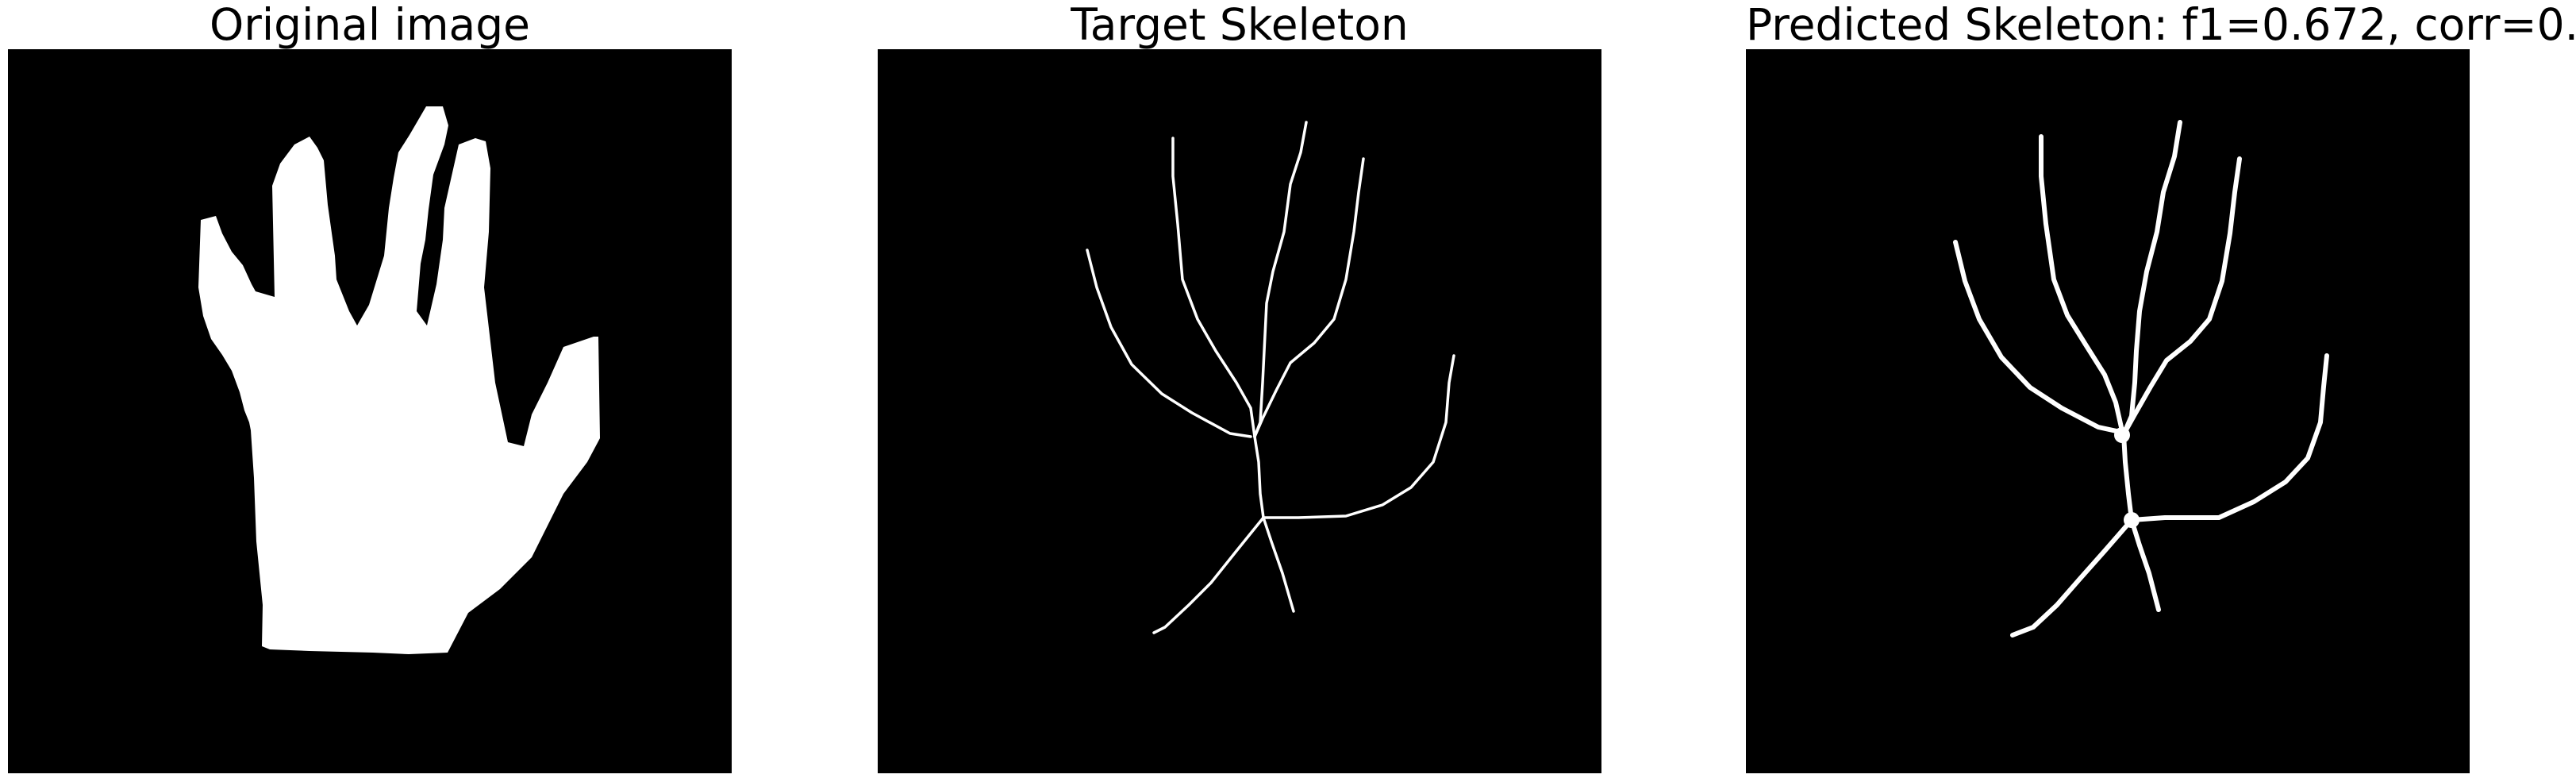 The height and width of the screenshot is (782, 2576). What do you see at coordinates (2122, 435) in the screenshot?
I see `predicted-junction-upper` at bounding box center [2122, 435].